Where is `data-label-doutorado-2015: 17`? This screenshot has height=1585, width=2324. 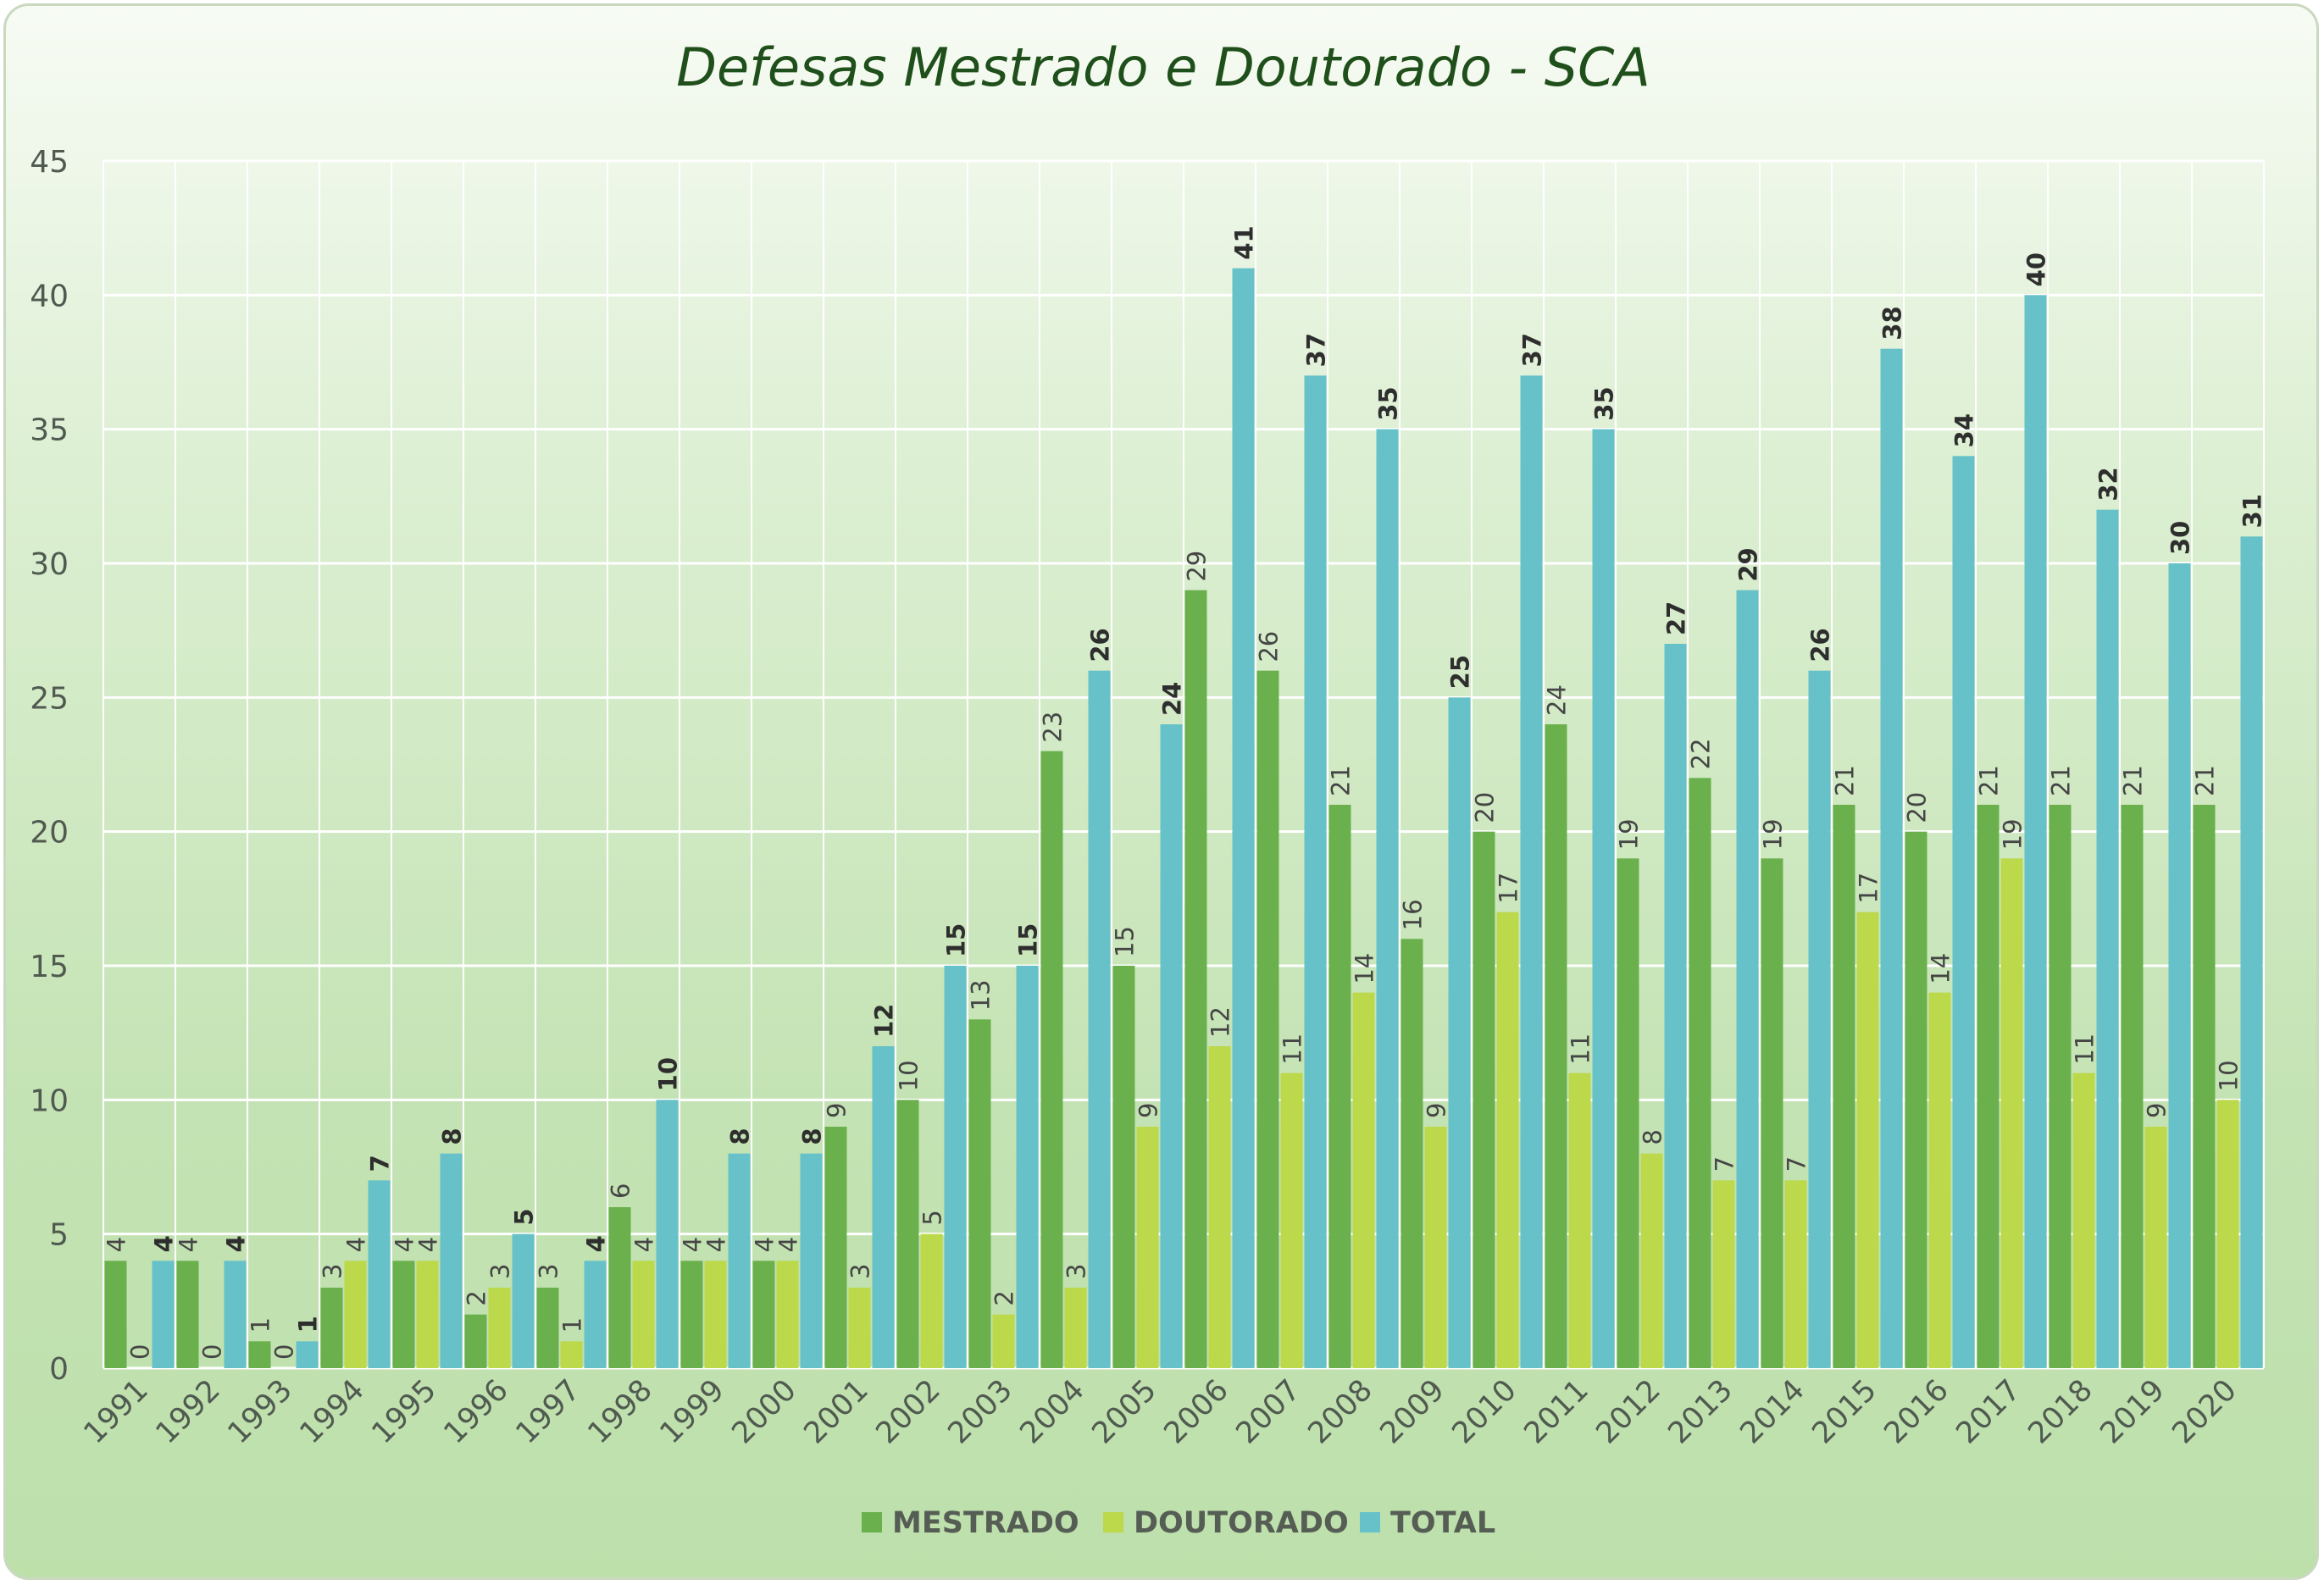 data-label-doutorado-2015: 17 is located at coordinates (1869, 888).